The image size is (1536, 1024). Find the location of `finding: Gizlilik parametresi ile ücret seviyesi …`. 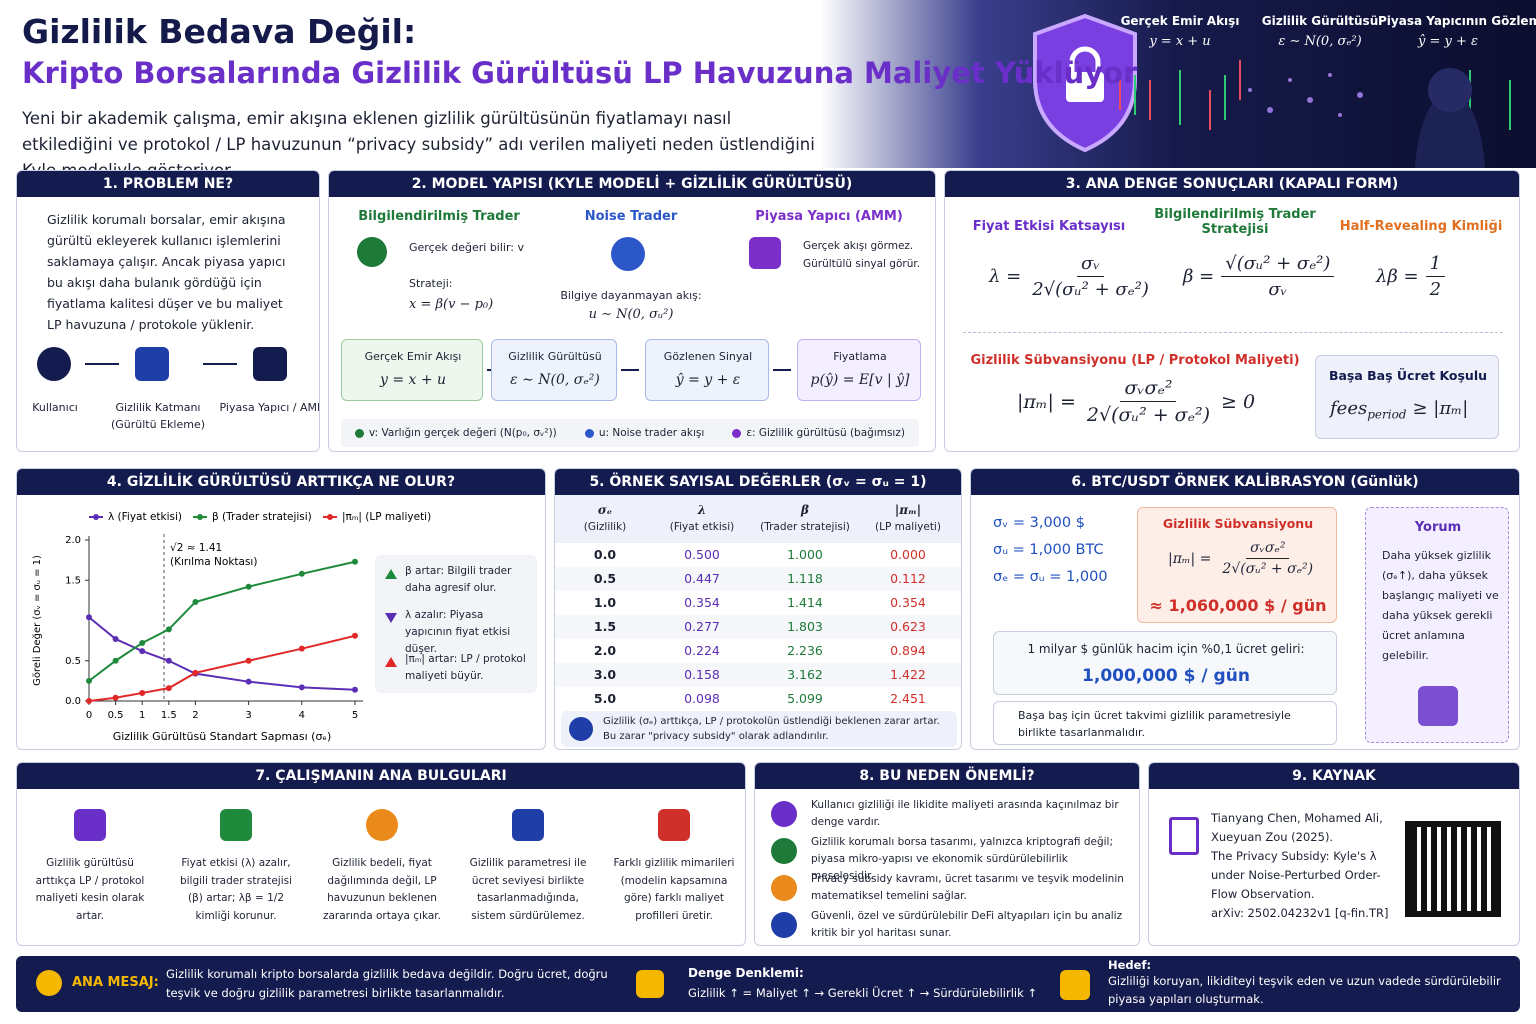

finding: Gizlilik parametresi ile ücret seviyesi … is located at coordinates (528, 889).